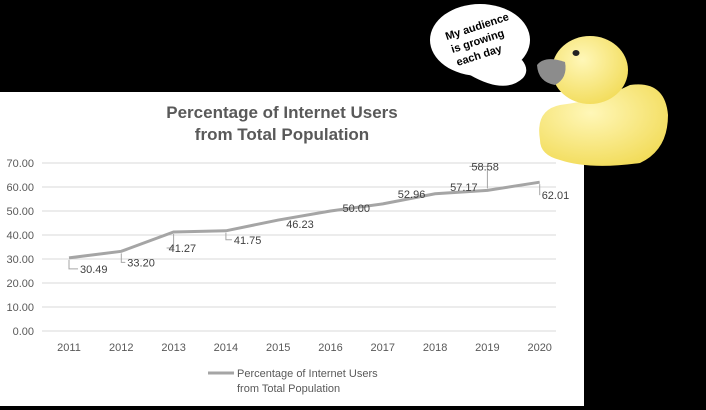 Image resolution: width=706 pixels, height=410 pixels. I want to click on x-tick-label: 2014, so click(226, 348).